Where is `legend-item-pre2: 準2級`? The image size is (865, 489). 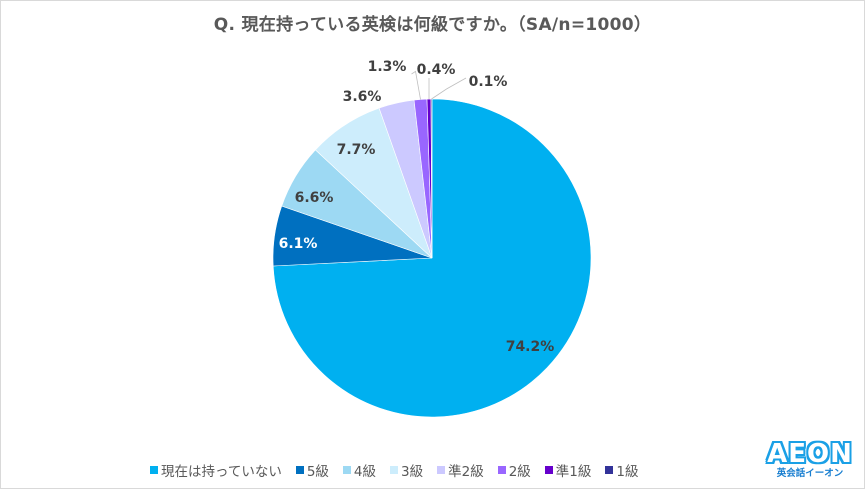
legend-item-pre2: 準2級 is located at coordinates (460, 470).